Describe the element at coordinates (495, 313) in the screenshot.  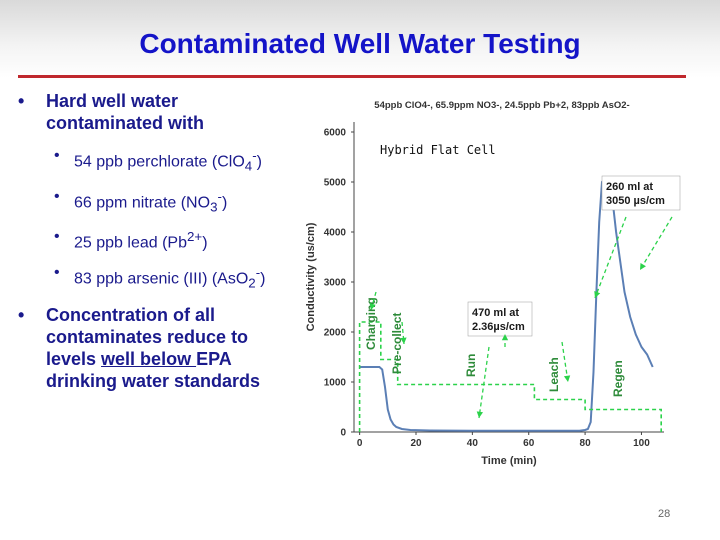
I see `annotation-text: 470 ml at` at that location.